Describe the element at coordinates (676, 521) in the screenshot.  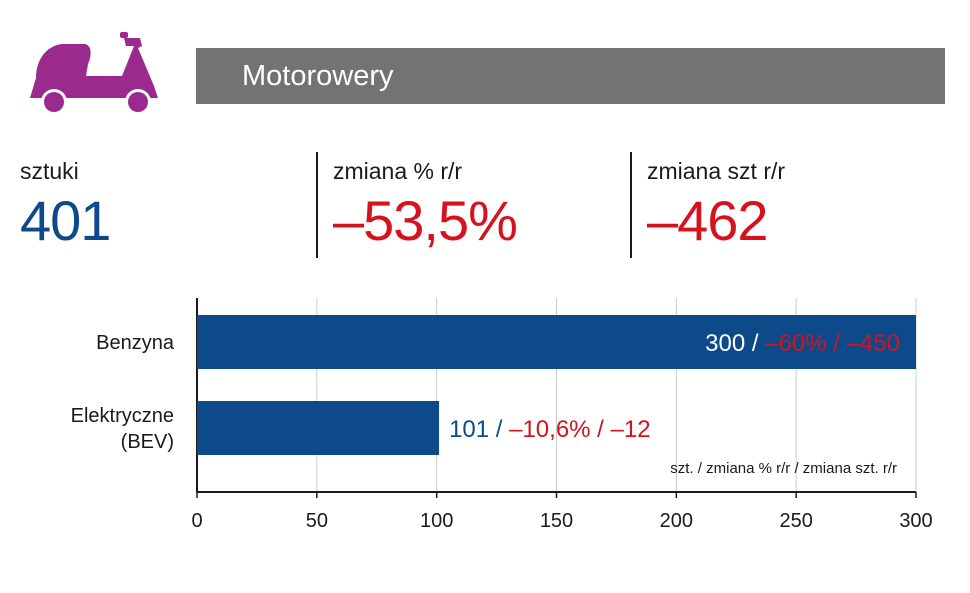
I see `x-tick-label: 200` at that location.